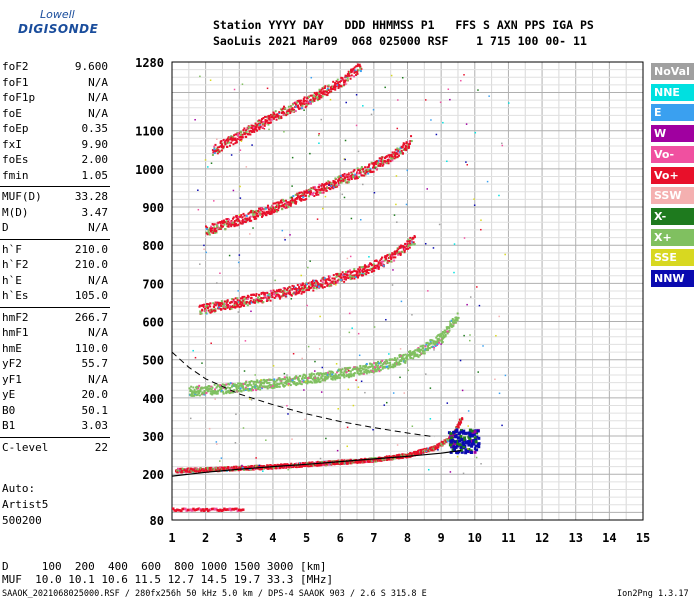 This screenshot has width=700, height=600. Describe the element at coordinates (95, 425) in the screenshot. I see `param-value: 3.03` at that location.